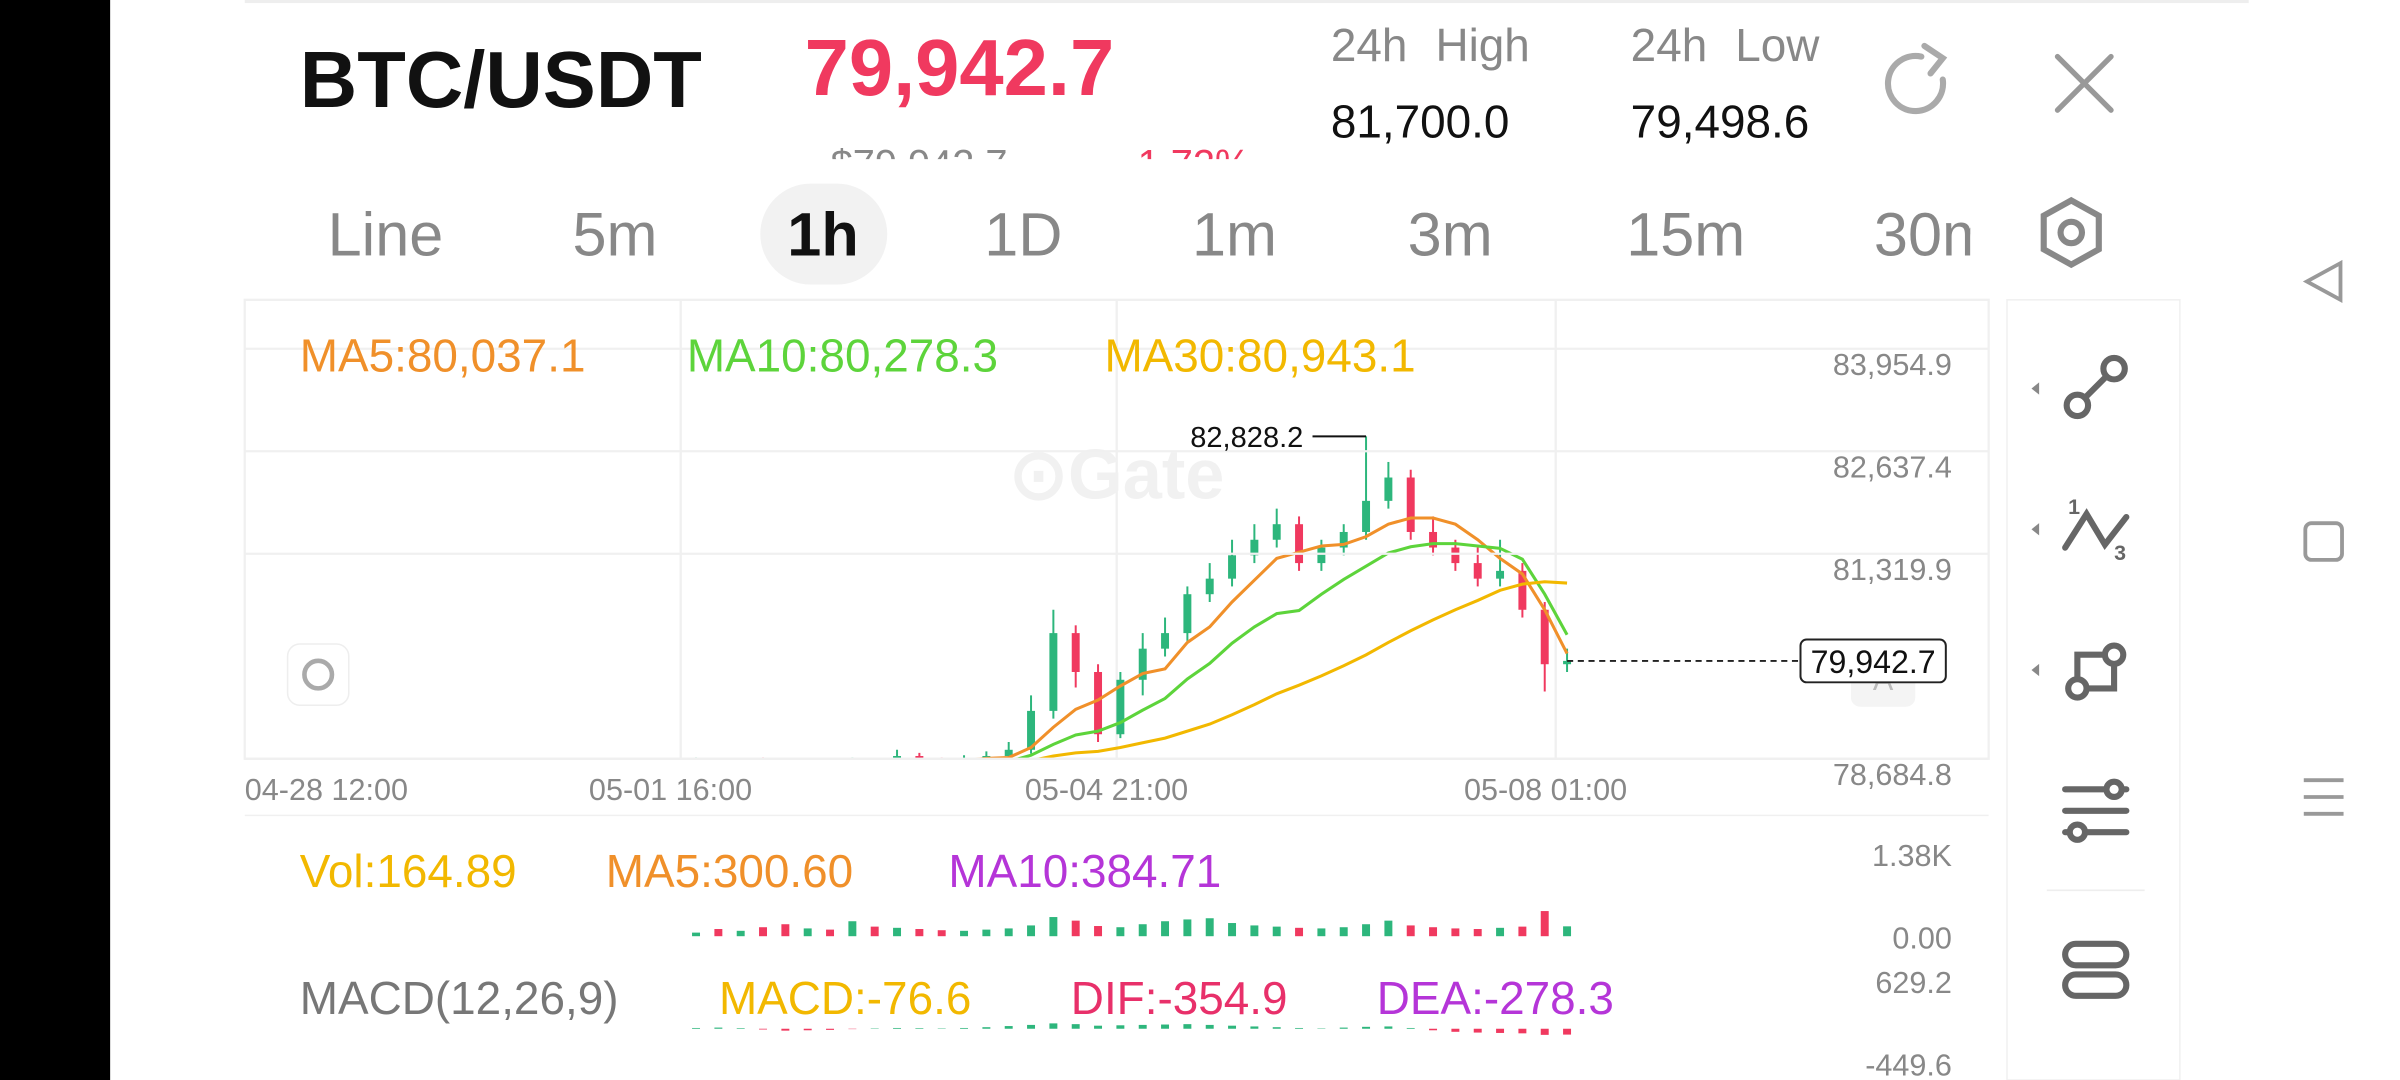 This screenshot has height=1080, width=2400. Describe the element at coordinates (822, 234) in the screenshot. I see `tab: 1h` at that location.